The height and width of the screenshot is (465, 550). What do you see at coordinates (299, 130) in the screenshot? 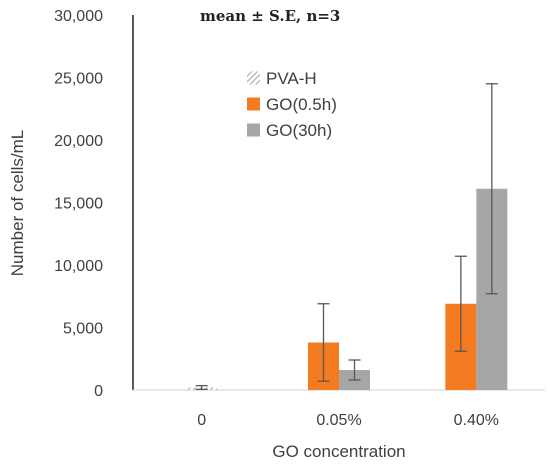
I see `legend-label: GO(30h)` at bounding box center [299, 130].